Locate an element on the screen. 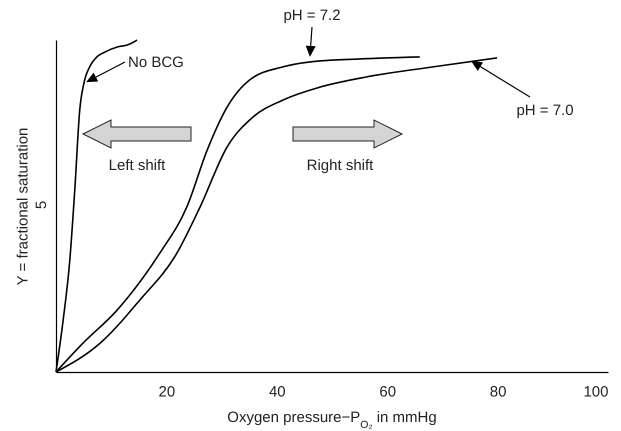 This screenshot has height=431, width=621. x-tick-label: 80 is located at coordinates (498, 392).